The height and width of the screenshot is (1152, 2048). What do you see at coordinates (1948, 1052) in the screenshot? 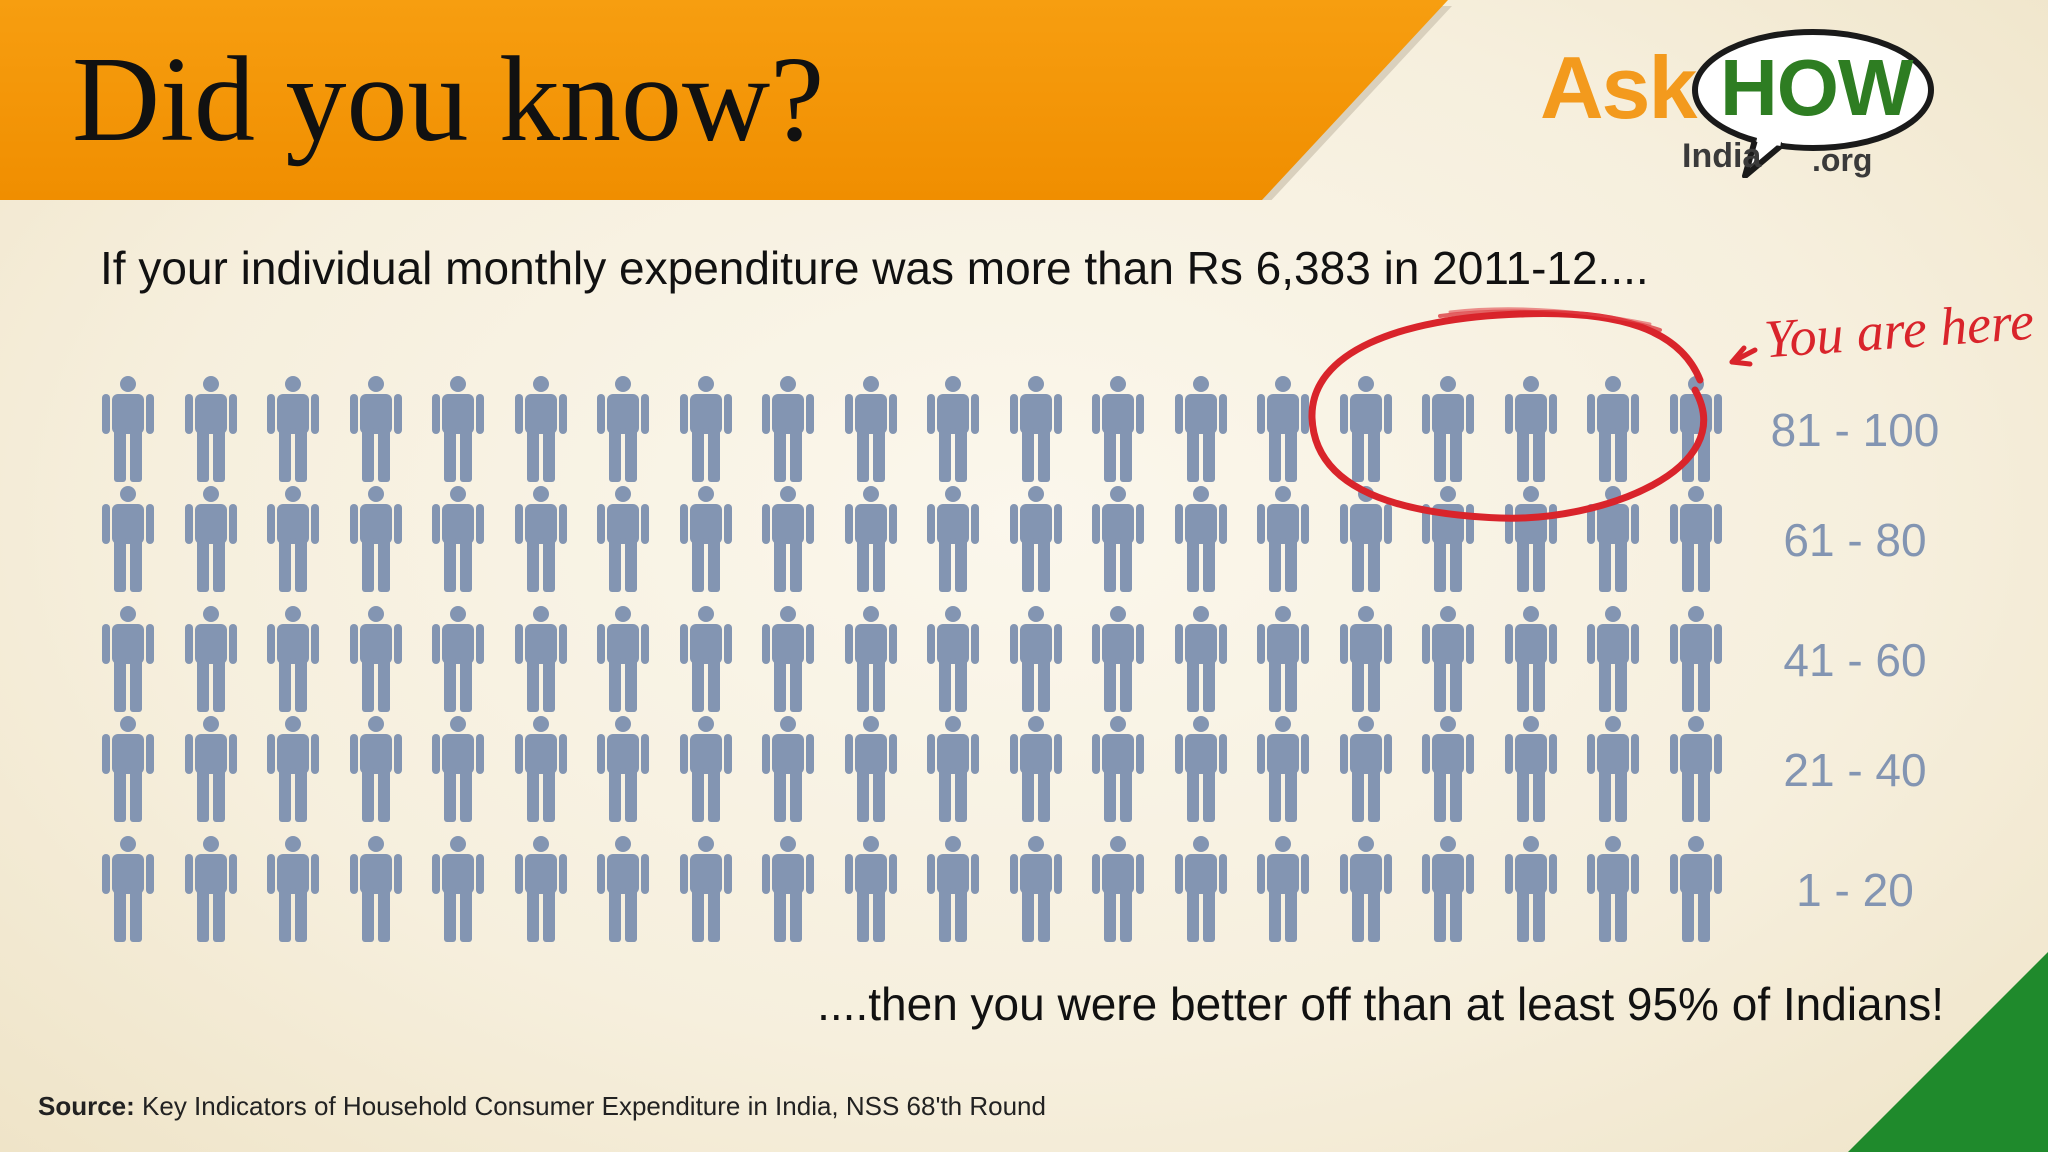
I see `green-corner-accent` at bounding box center [1948, 1052].